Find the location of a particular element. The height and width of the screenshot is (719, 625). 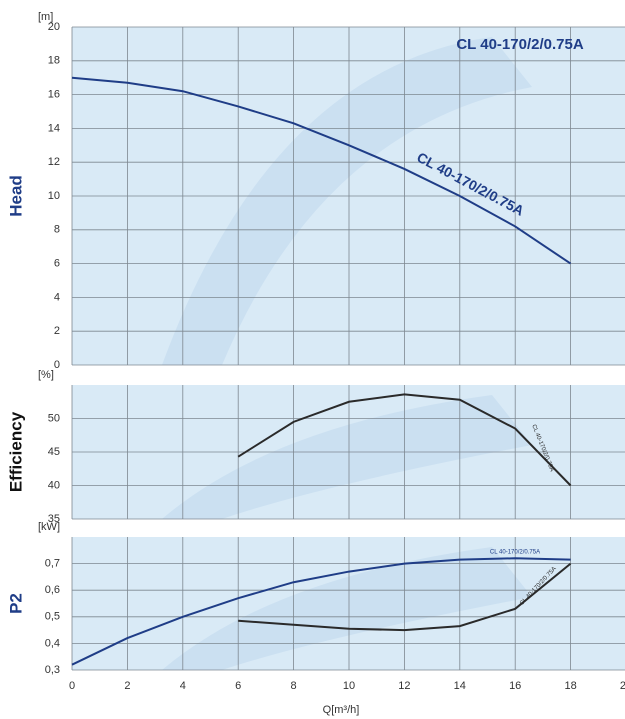

x-tick-label: 20 is located at coordinates (622, 686).